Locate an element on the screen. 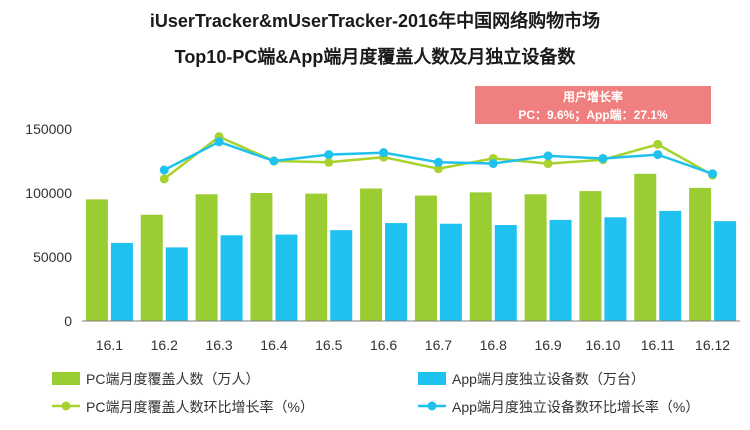 The image size is (750, 430). x-tick-label: 16.7 is located at coordinates (438, 345).